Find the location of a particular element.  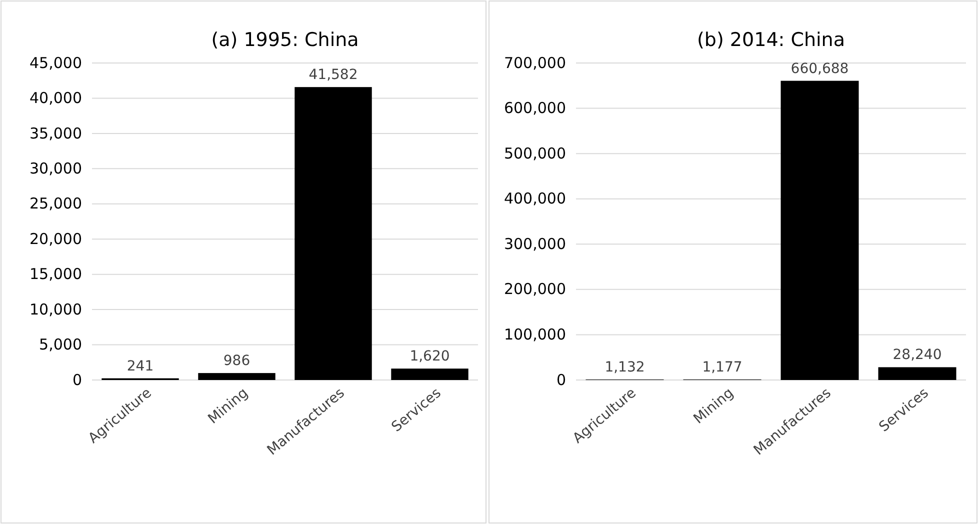

data-label: 986 is located at coordinates (236, 361).